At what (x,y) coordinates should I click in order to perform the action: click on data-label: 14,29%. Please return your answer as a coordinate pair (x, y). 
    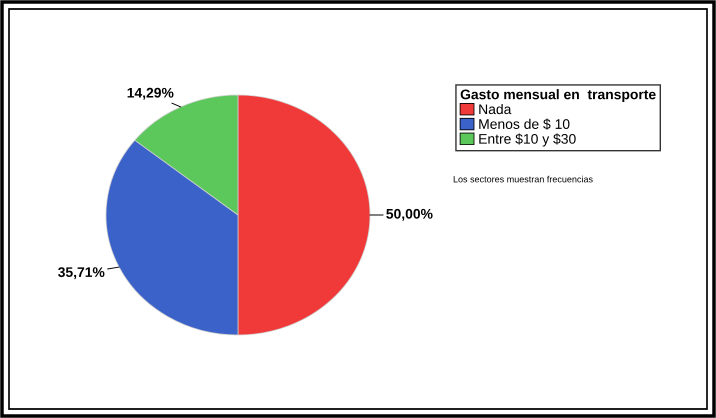
    Looking at the image, I should click on (151, 94).